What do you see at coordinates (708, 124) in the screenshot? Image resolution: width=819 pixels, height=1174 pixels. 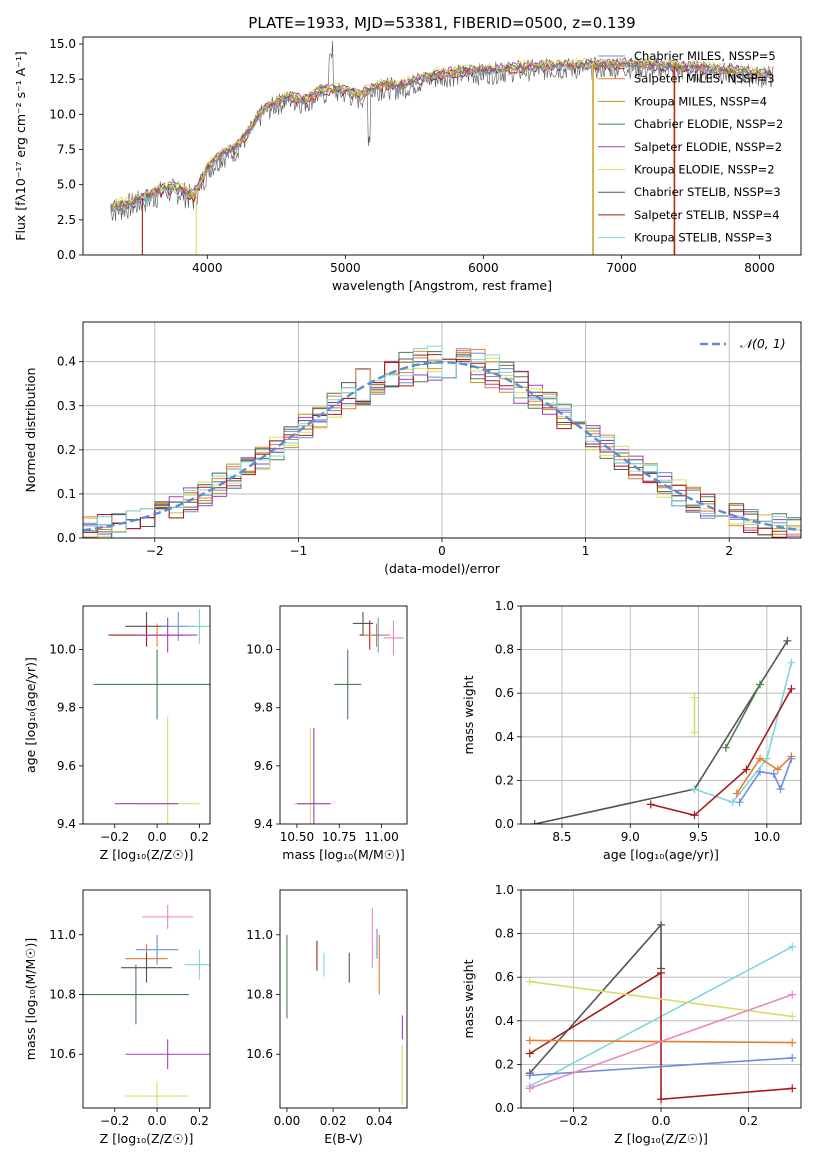 I see `legend-label: Chabrier ELODIE, NSSP=2` at bounding box center [708, 124].